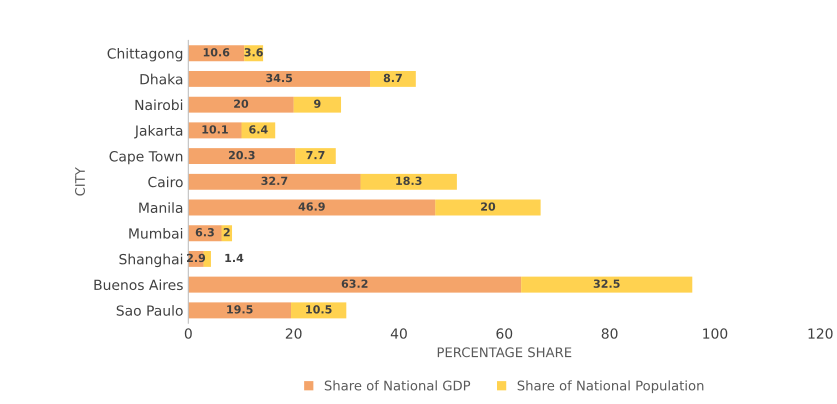 The width and height of the screenshot is (837, 404). I want to click on x-tick-label: 80, so click(610, 333).